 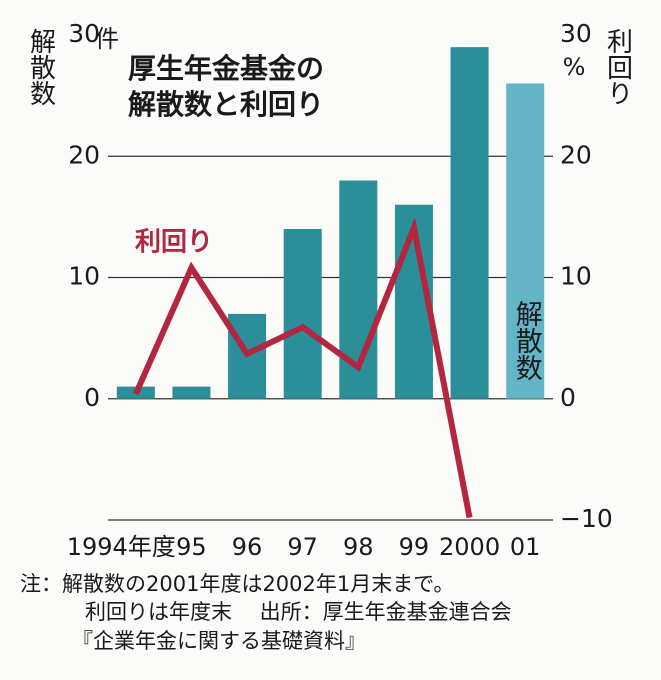 I want to click on x-tick-label: 95, so click(x=191, y=547).